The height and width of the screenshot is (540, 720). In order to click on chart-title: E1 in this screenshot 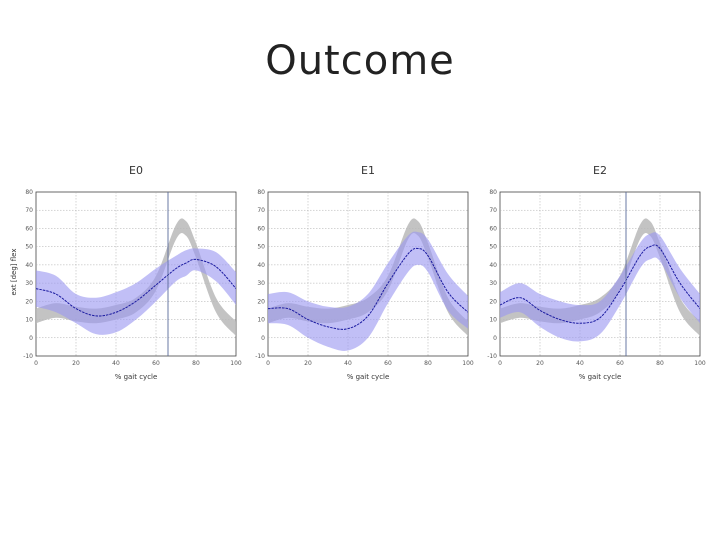, I will do `click(368, 170)`.